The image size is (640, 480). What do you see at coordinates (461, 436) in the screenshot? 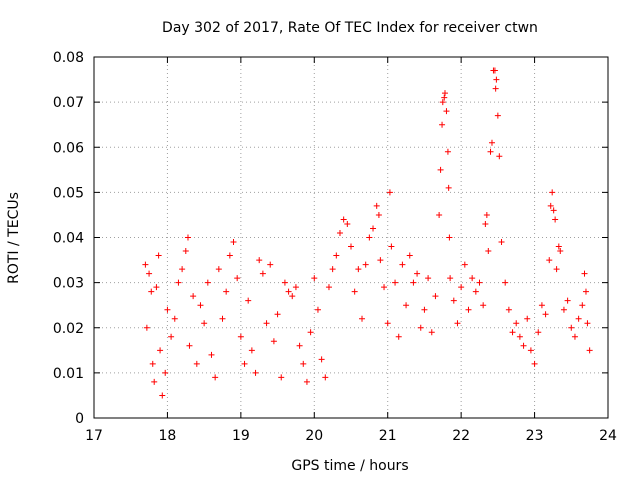
I see `x-tick-label: 22` at bounding box center [461, 436].